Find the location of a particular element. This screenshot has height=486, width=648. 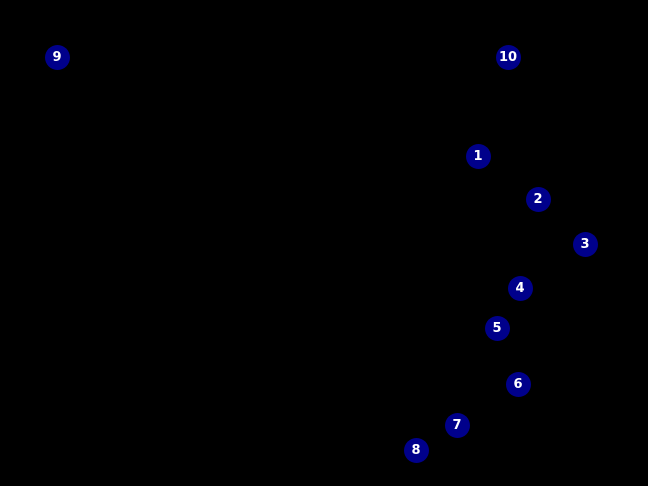

graph-node-2: 2 is located at coordinates (538, 199).